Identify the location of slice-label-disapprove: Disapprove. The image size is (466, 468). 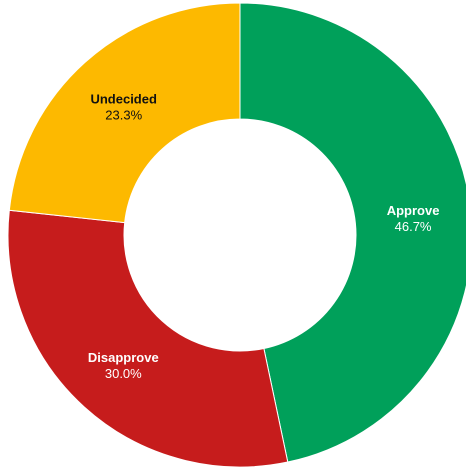
(123, 357).